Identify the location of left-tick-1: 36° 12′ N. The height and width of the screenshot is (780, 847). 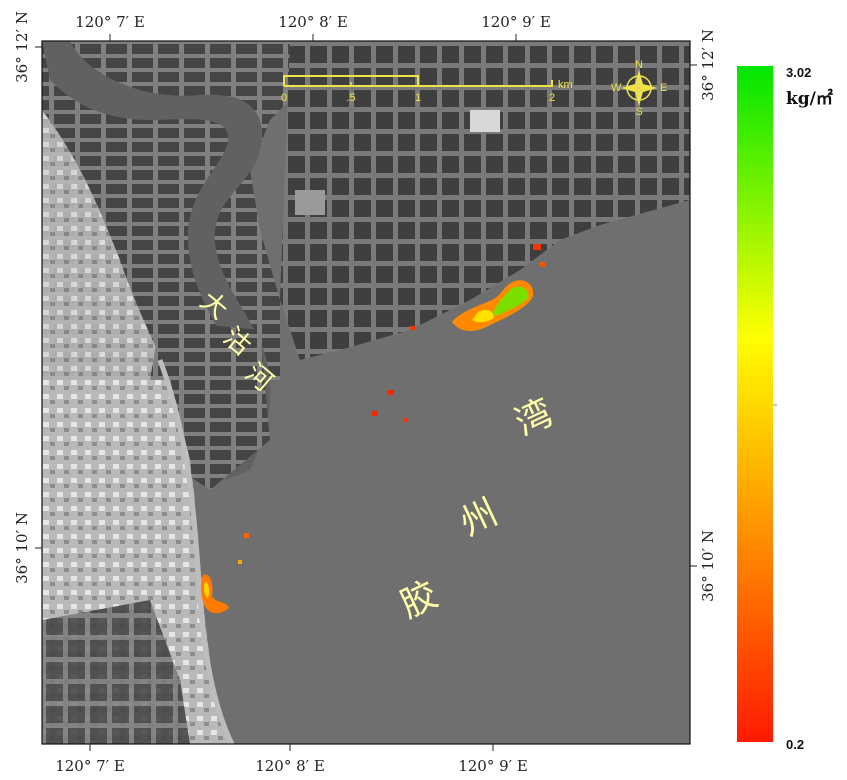
(22, 47).